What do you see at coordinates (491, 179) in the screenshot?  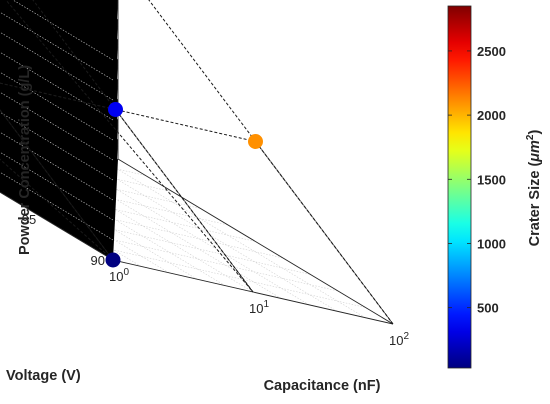 I see `colorbar-tick-label: 1500` at bounding box center [491, 179].